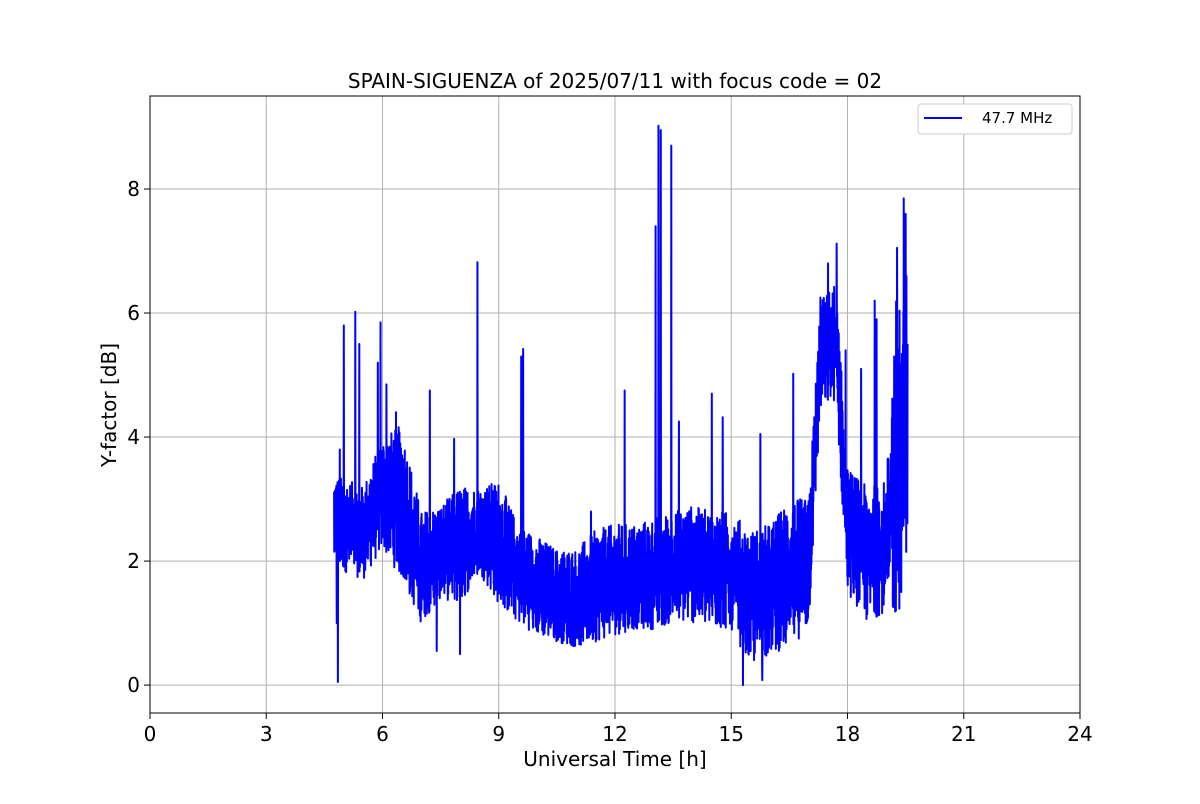 Image resolution: width=1200 pixels, height=804 pixels. I want to click on x-tick-label: 18, so click(847, 734).